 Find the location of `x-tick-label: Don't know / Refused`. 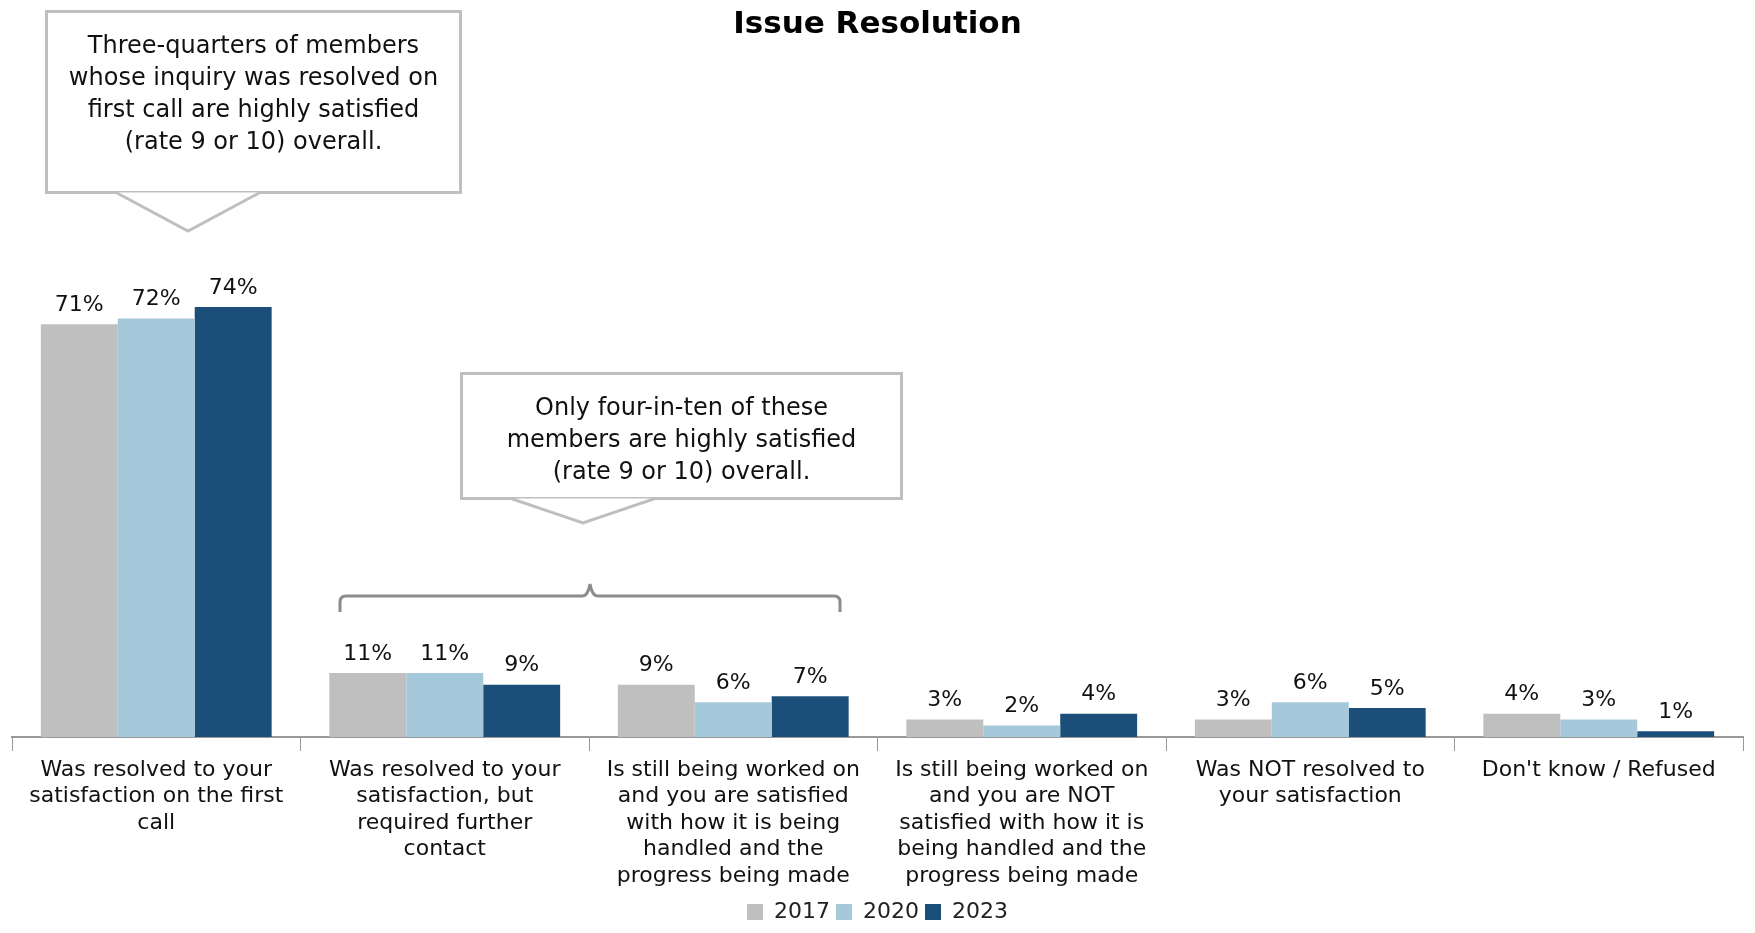

x-tick-label: Don't know / Refused is located at coordinates (1598, 768).